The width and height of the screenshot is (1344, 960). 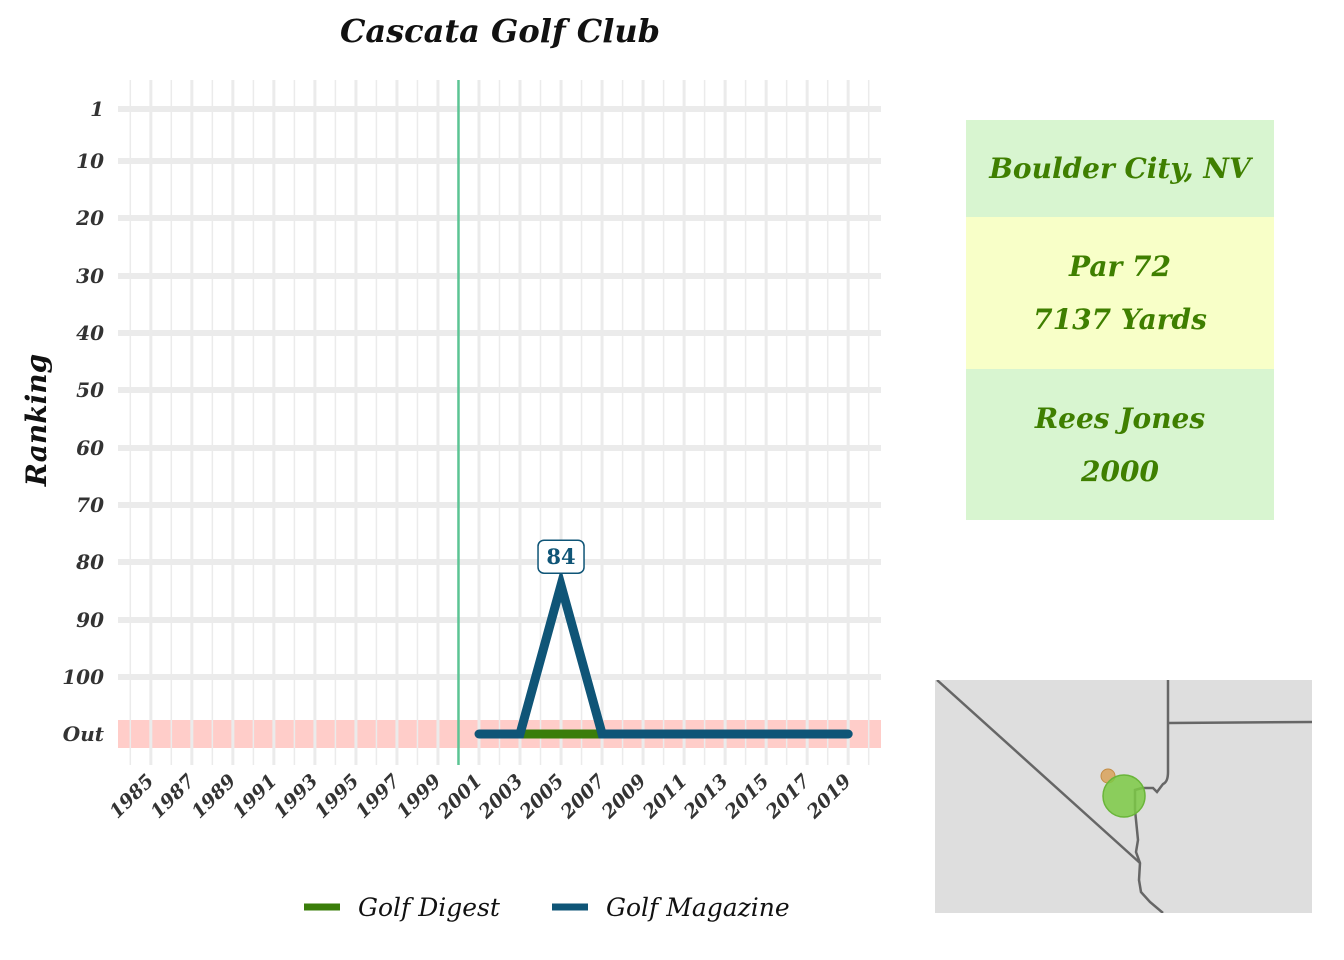 I want to click on location-text: Boulder City, NV, so click(x=1120, y=168).